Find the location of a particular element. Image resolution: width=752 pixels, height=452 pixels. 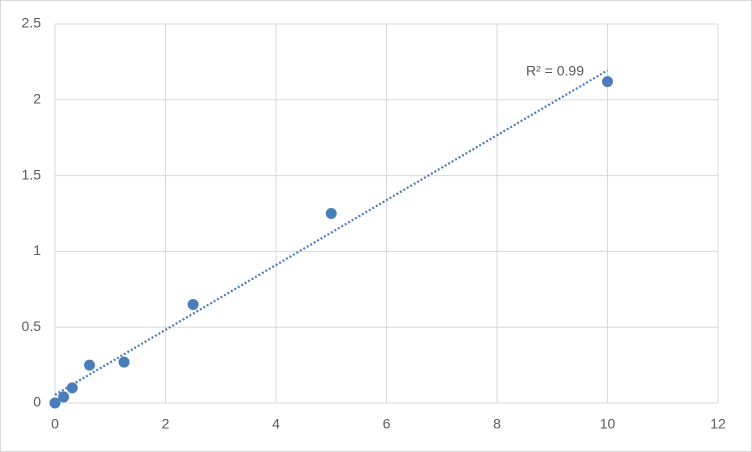

x-tick-label: 4 is located at coordinates (276, 424).